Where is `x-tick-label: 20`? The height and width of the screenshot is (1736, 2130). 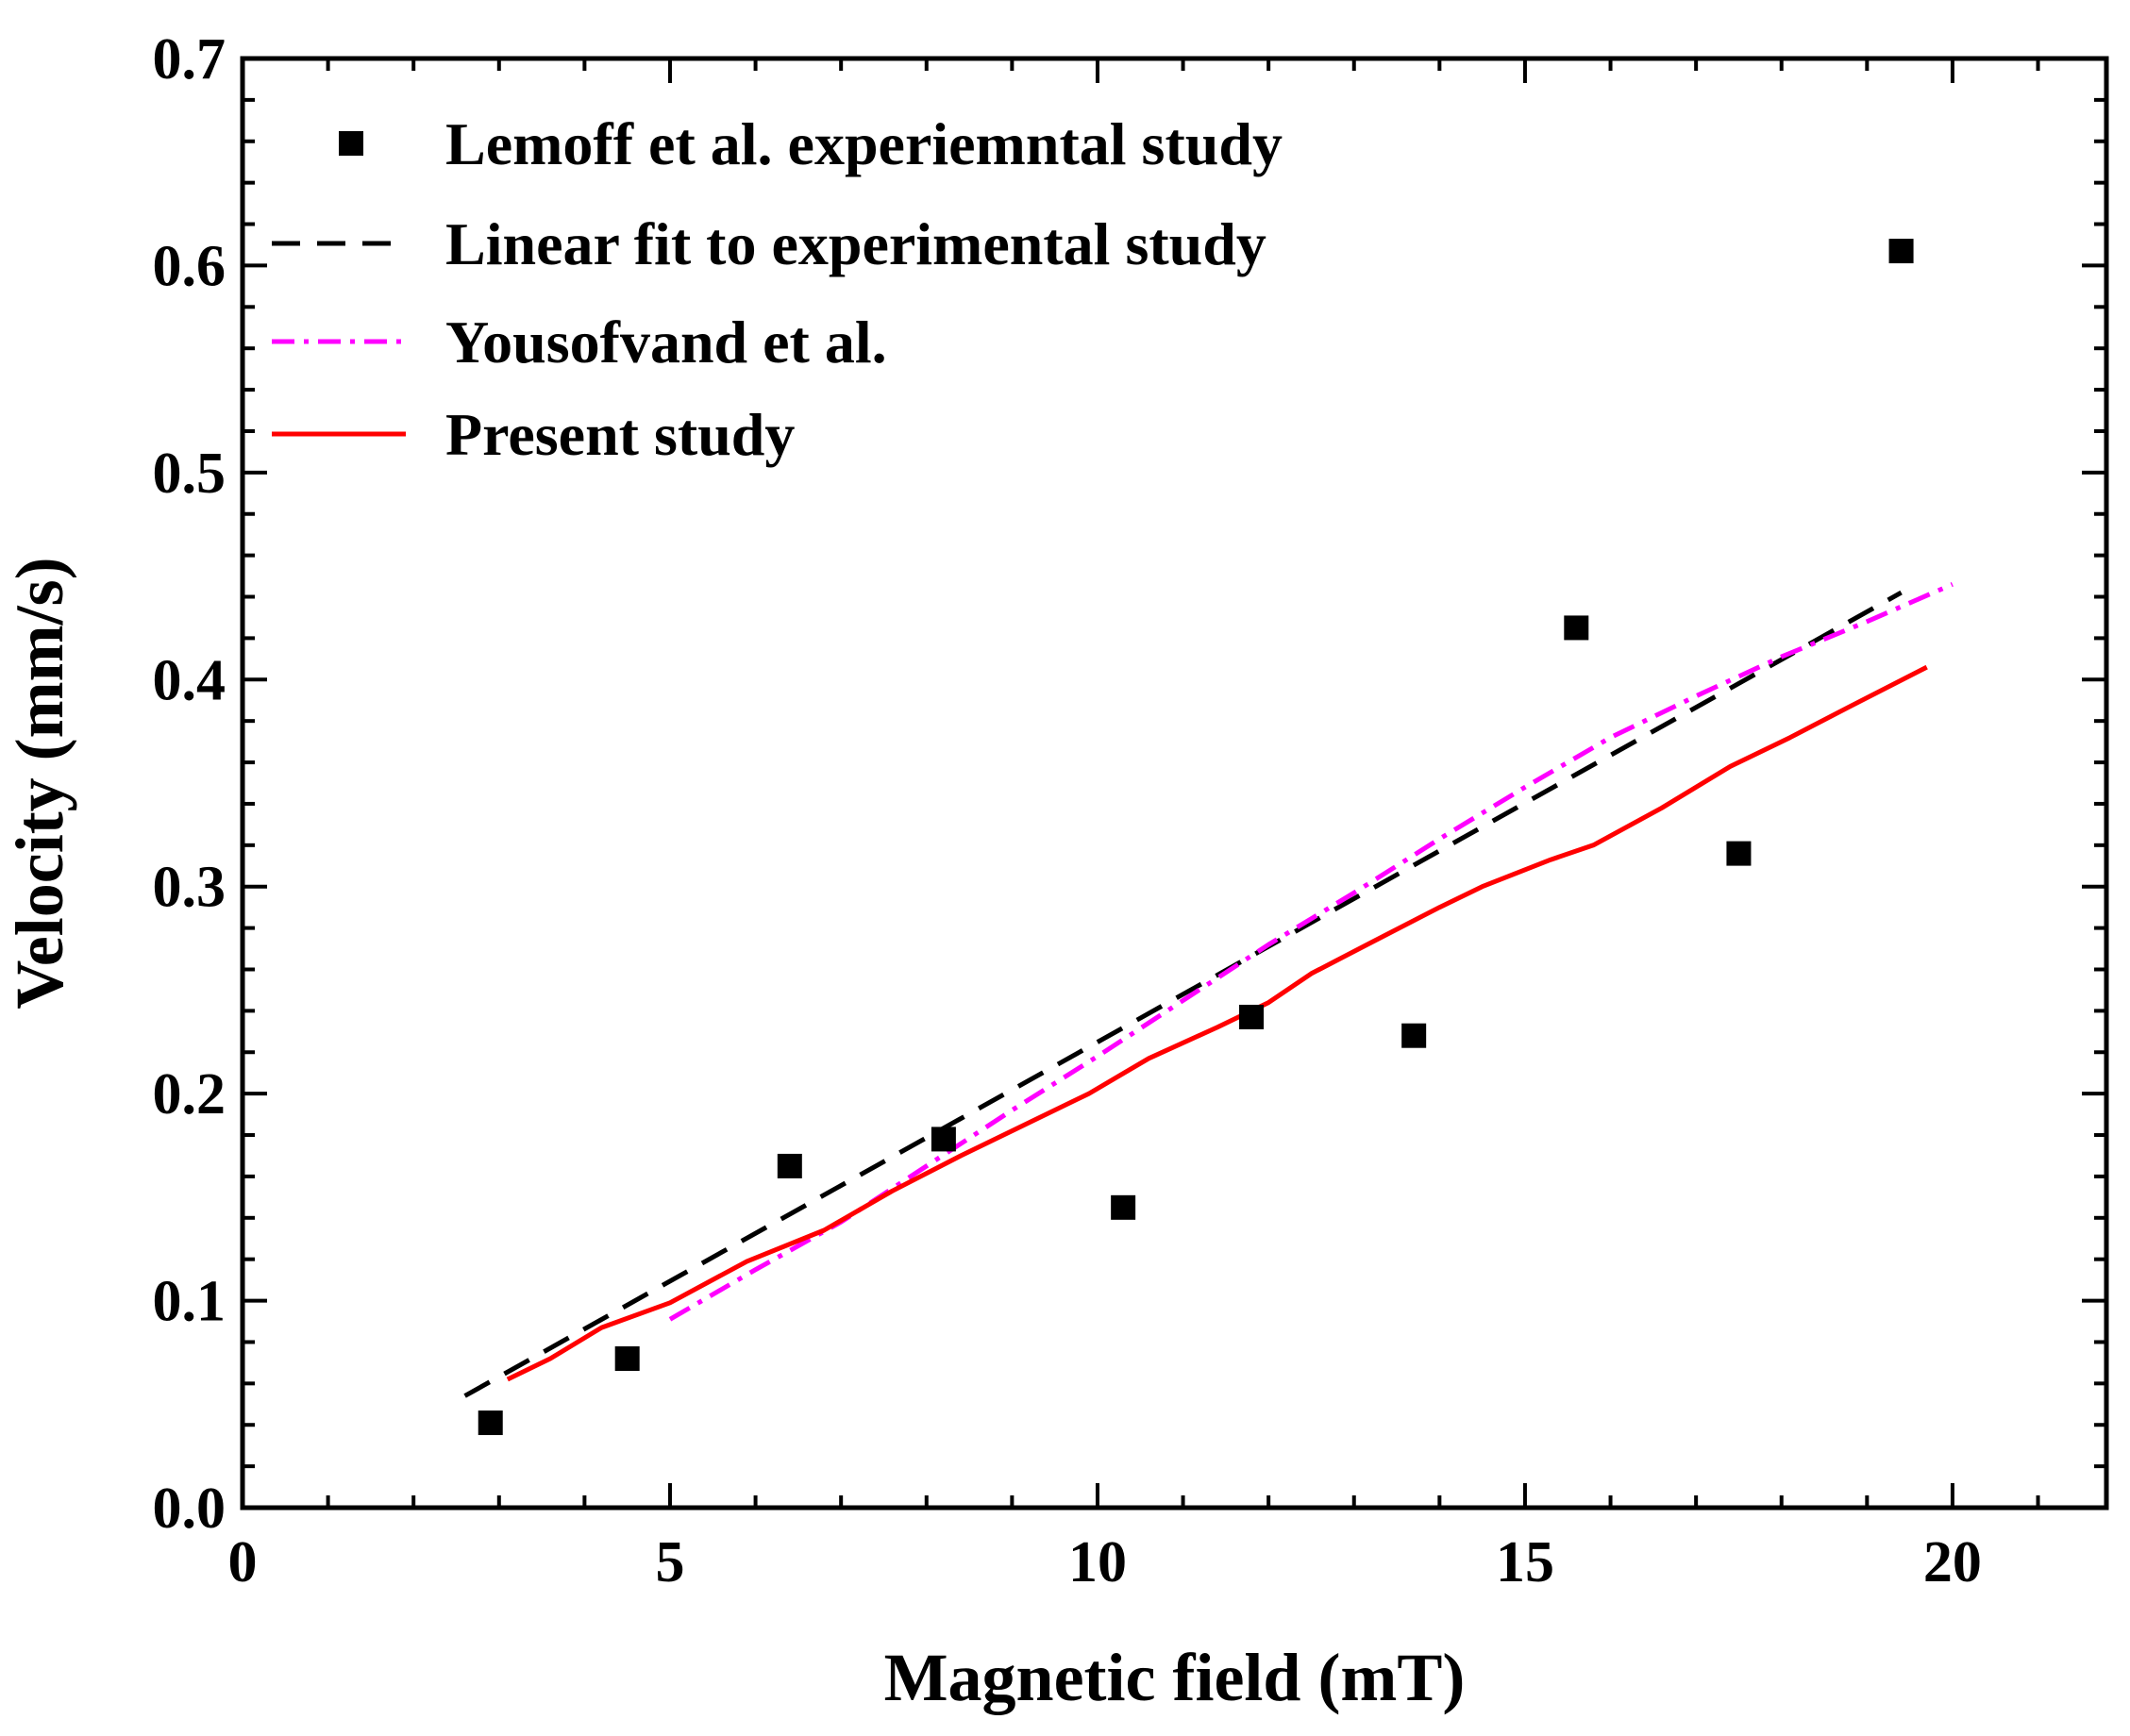 x-tick-label: 20 is located at coordinates (1952, 1562).